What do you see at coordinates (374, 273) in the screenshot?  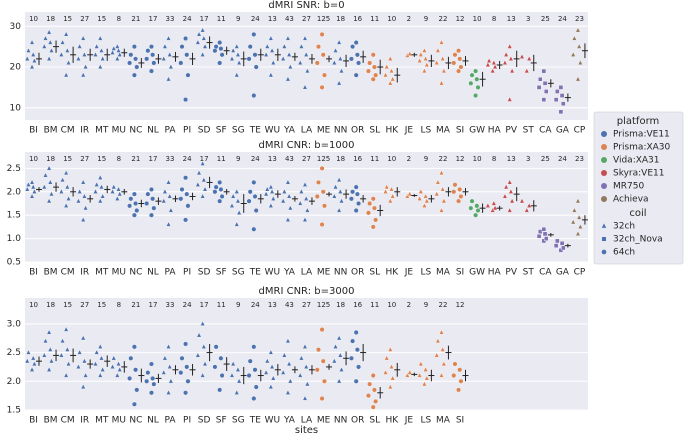 I see `x-tick-label: SL` at bounding box center [374, 273].